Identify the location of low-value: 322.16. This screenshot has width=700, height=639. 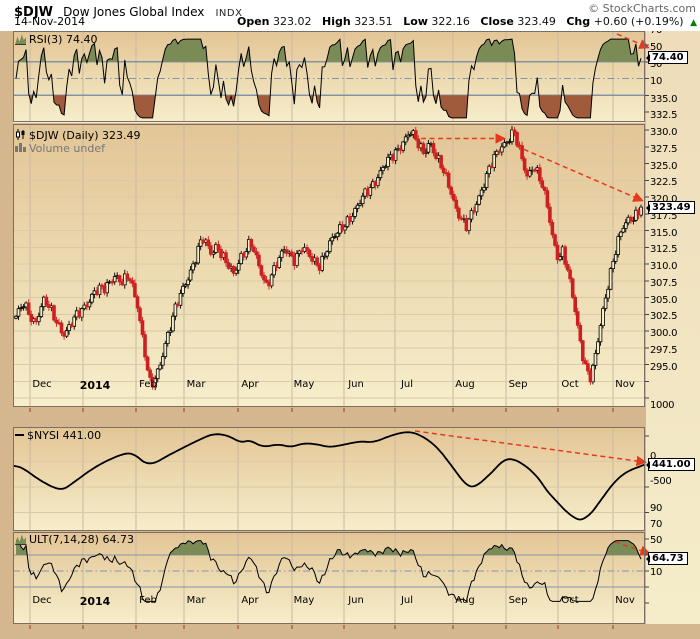
(450, 21).